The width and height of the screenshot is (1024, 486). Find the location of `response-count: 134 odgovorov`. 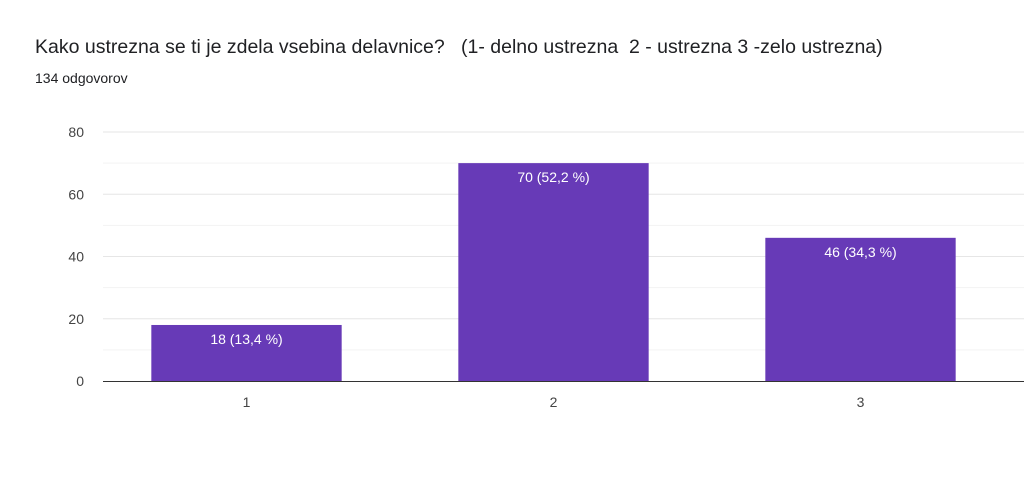

response-count: 134 odgovorov is located at coordinates (81, 78).